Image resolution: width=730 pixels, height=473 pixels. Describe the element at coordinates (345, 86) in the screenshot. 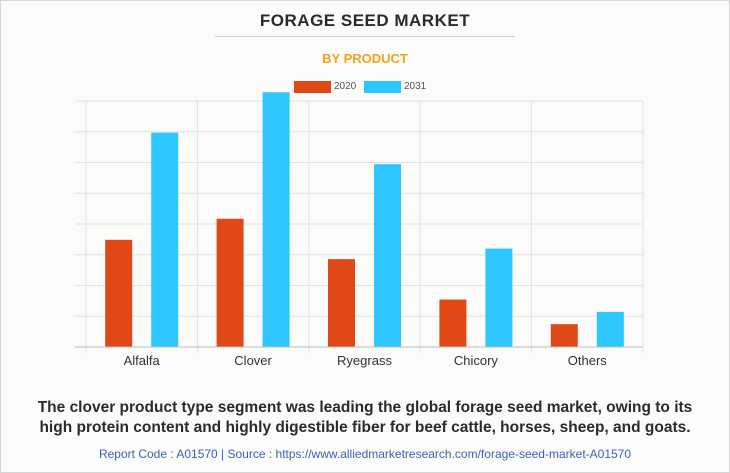

I see `legend-label-2020: 2020` at that location.